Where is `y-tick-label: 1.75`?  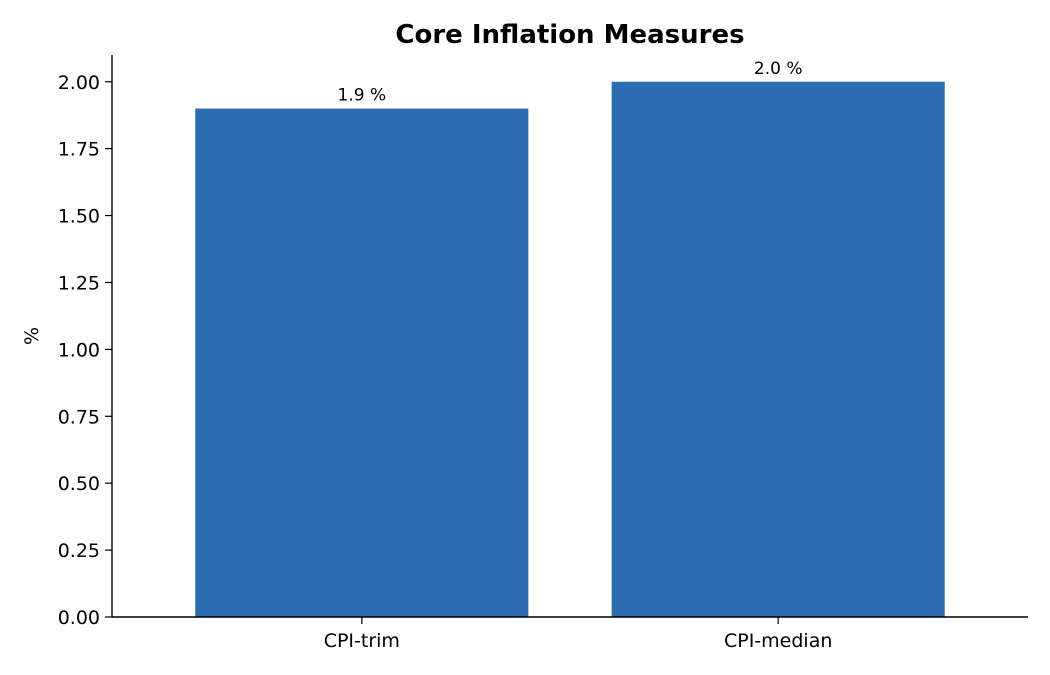 y-tick-label: 1.75 is located at coordinates (79, 150).